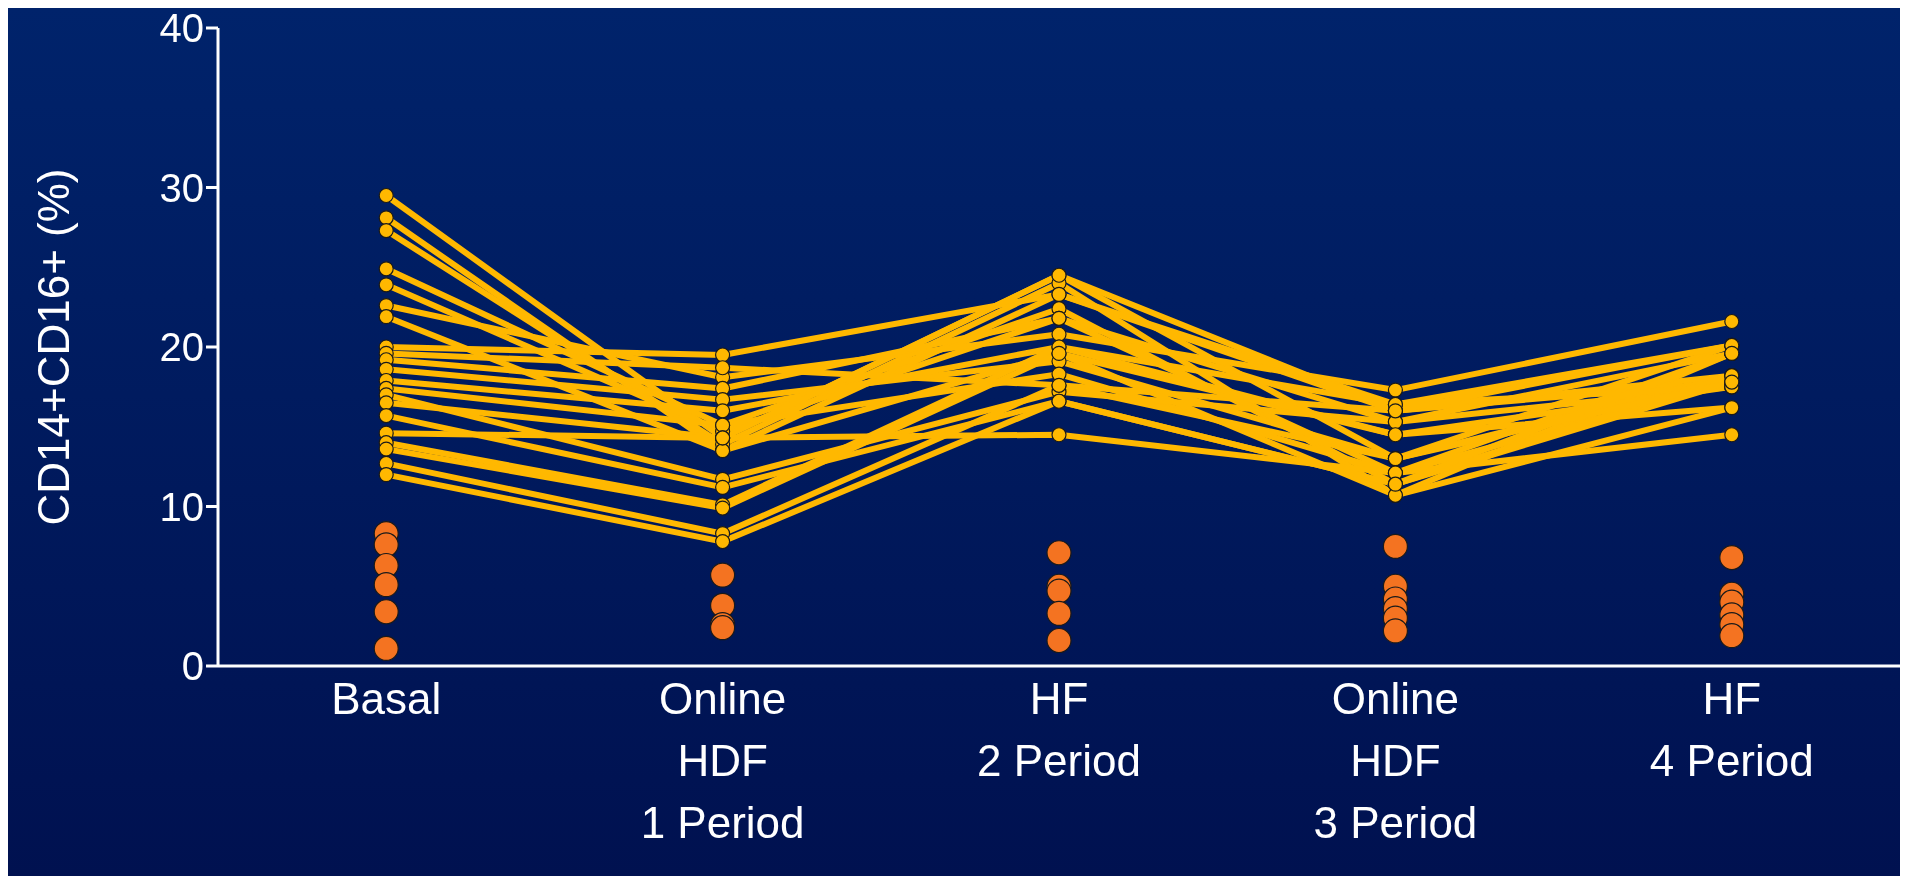 The height and width of the screenshot is (884, 1908). What do you see at coordinates (53, 347) in the screenshot?
I see `y-axis-title: CD14+CD16+ (%)` at bounding box center [53, 347].